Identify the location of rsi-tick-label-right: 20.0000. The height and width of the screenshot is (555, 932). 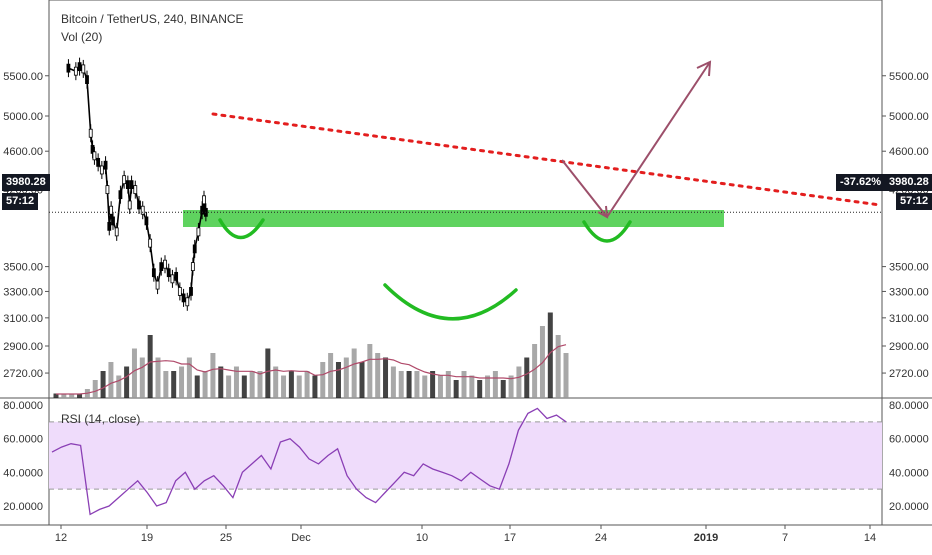
(909, 507).